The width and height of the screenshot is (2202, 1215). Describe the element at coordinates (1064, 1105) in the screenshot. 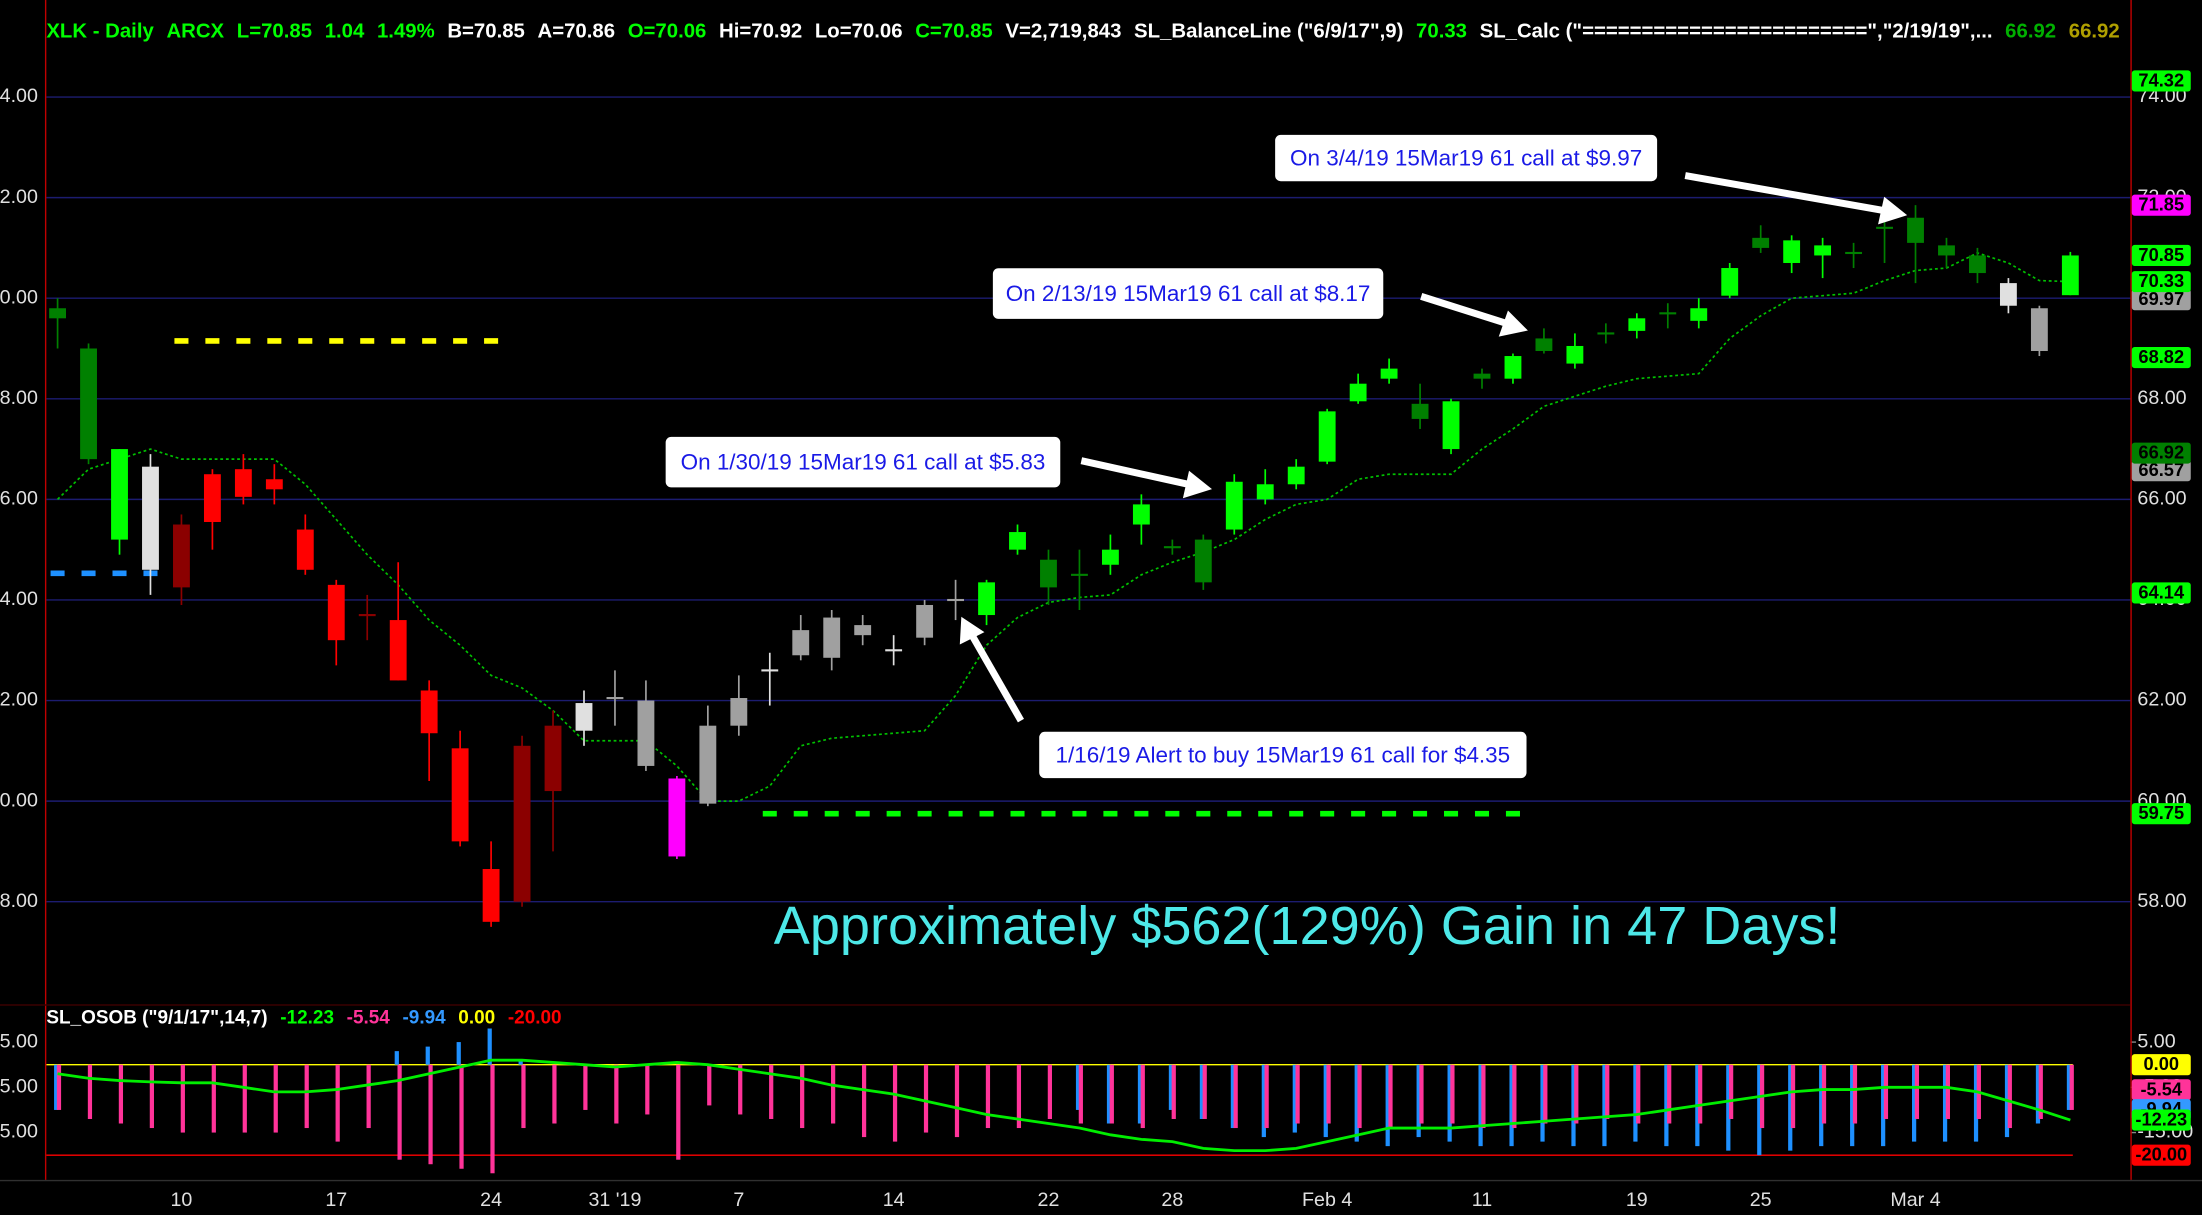

I see `osob-line` at that location.